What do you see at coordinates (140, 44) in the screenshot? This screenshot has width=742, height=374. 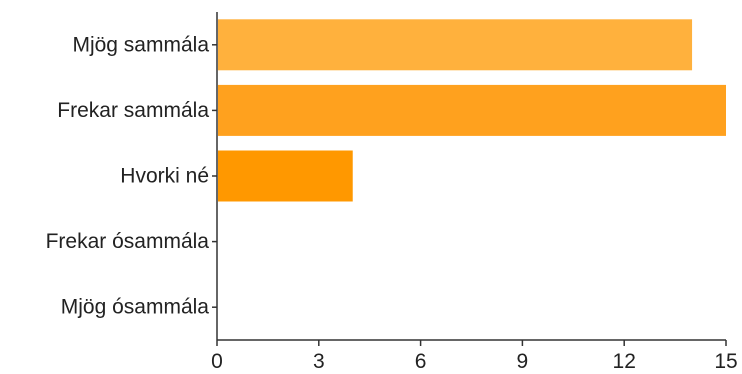 I see `category-label: Mjög sammála` at bounding box center [140, 44].